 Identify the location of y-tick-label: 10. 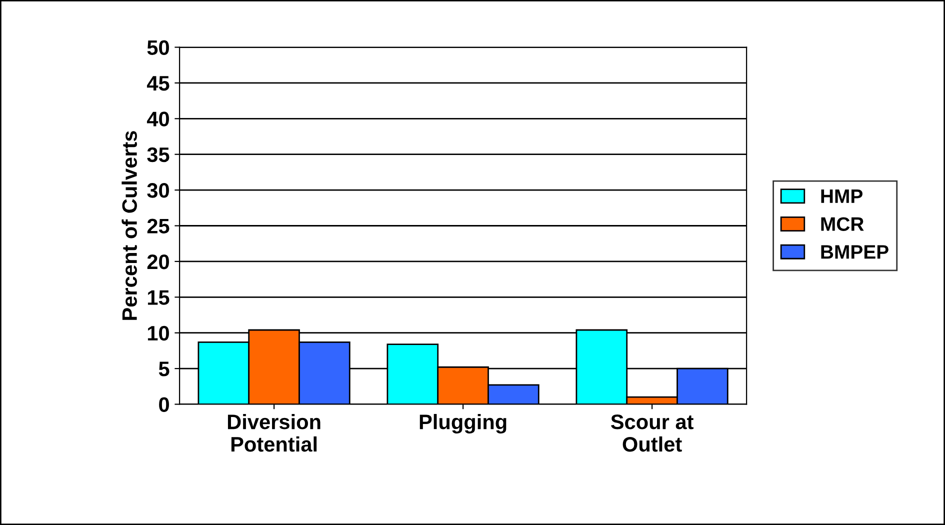
(158, 333).